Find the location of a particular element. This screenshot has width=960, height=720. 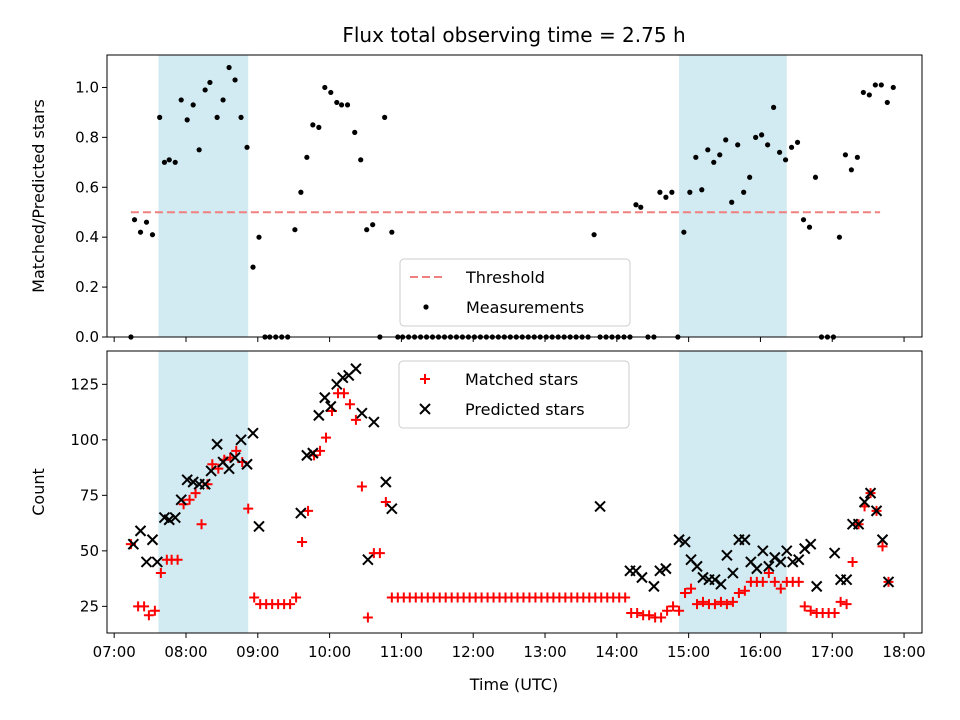

y-tick-label: 75 is located at coordinates (89, 495).